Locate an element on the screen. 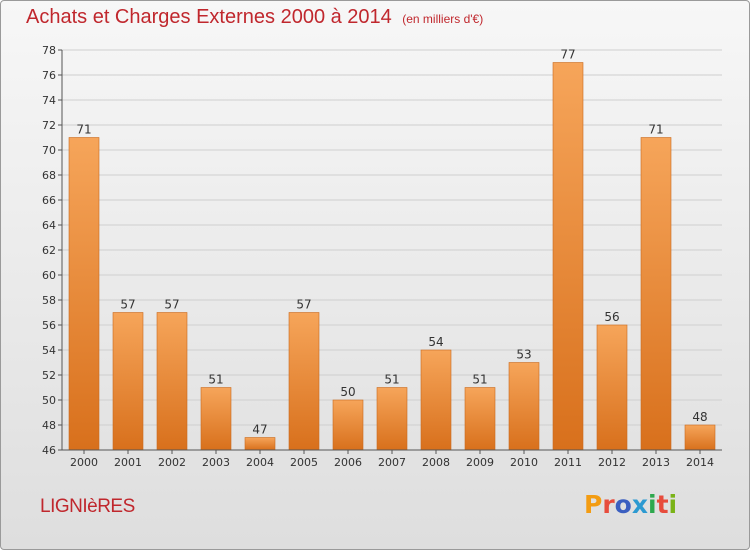  x-tick-label: 2002 is located at coordinates (172, 462).